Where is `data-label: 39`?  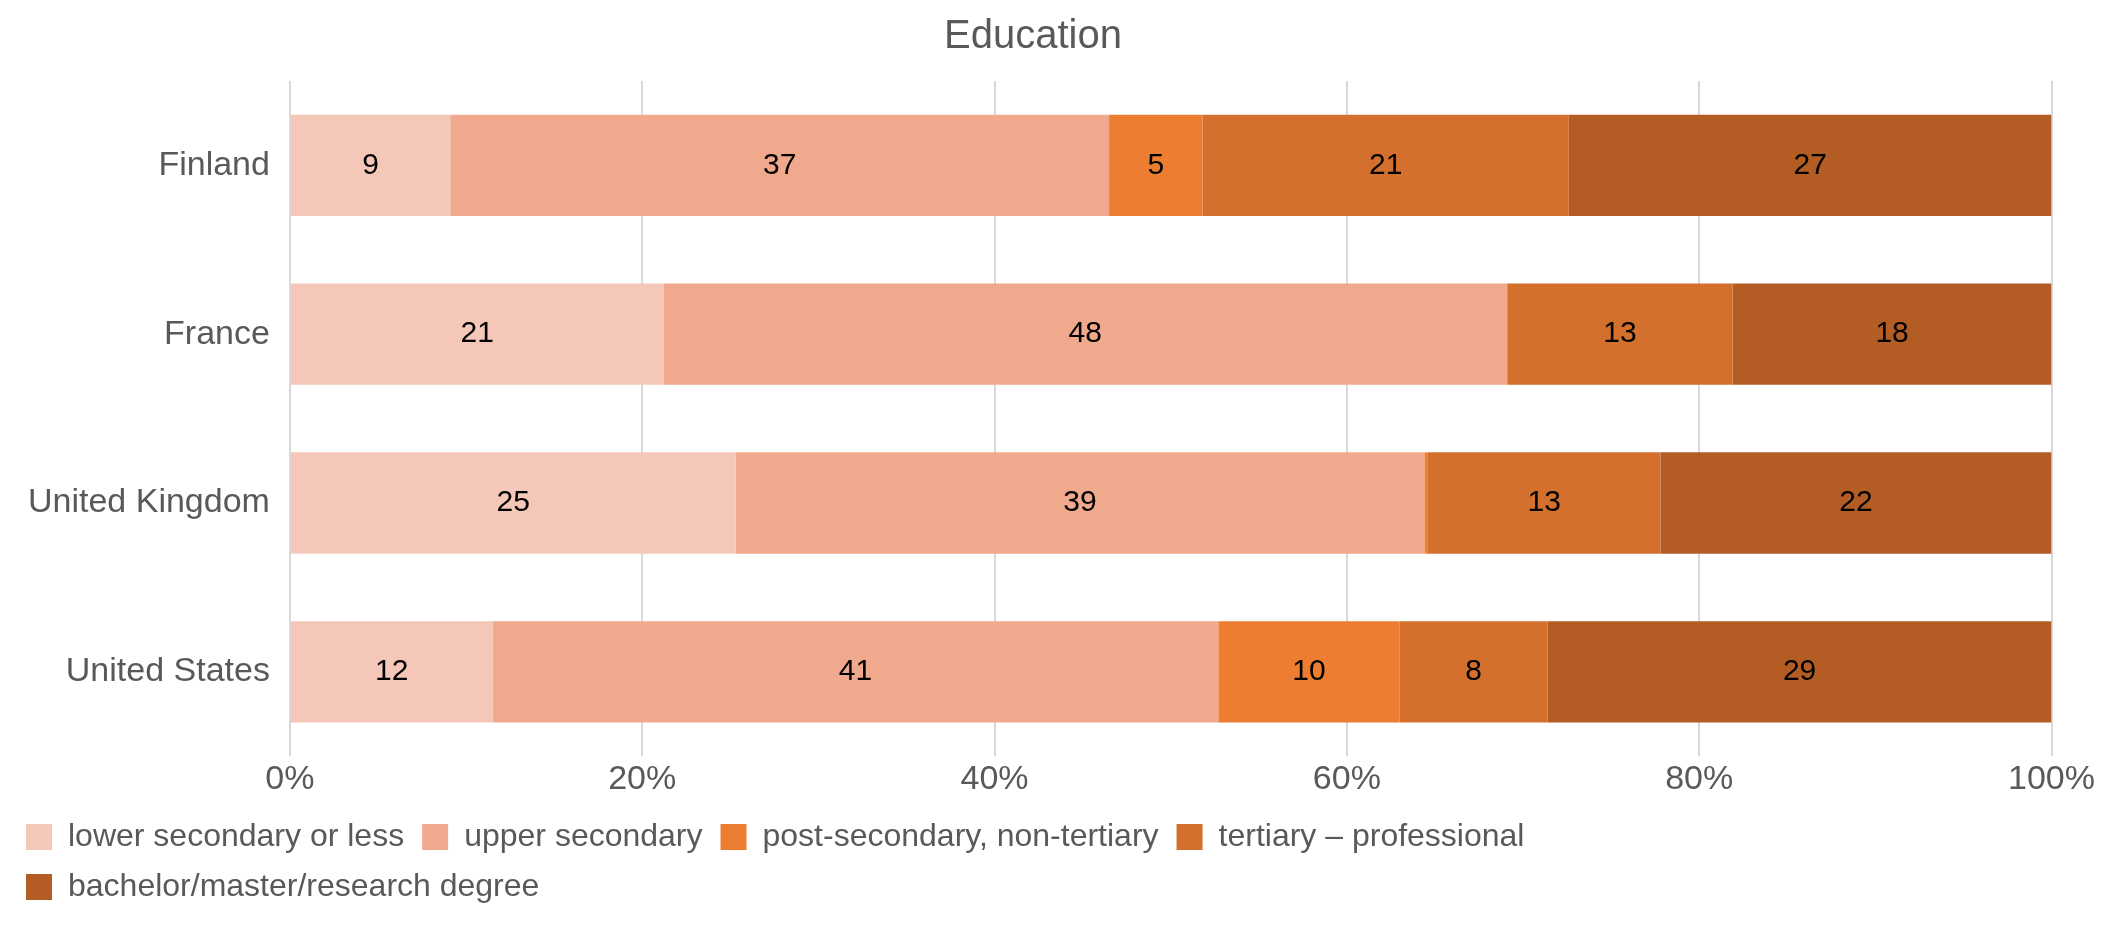
data-label: 39 is located at coordinates (1080, 501).